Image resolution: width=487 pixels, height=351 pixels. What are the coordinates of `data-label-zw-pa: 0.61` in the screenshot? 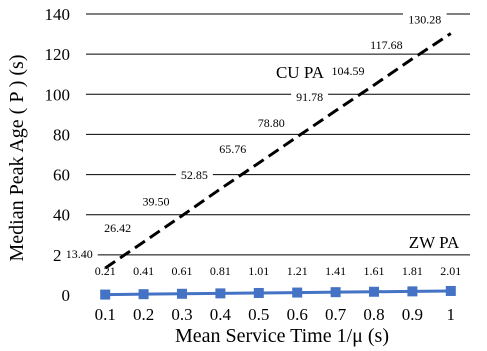 It's located at (182, 271).